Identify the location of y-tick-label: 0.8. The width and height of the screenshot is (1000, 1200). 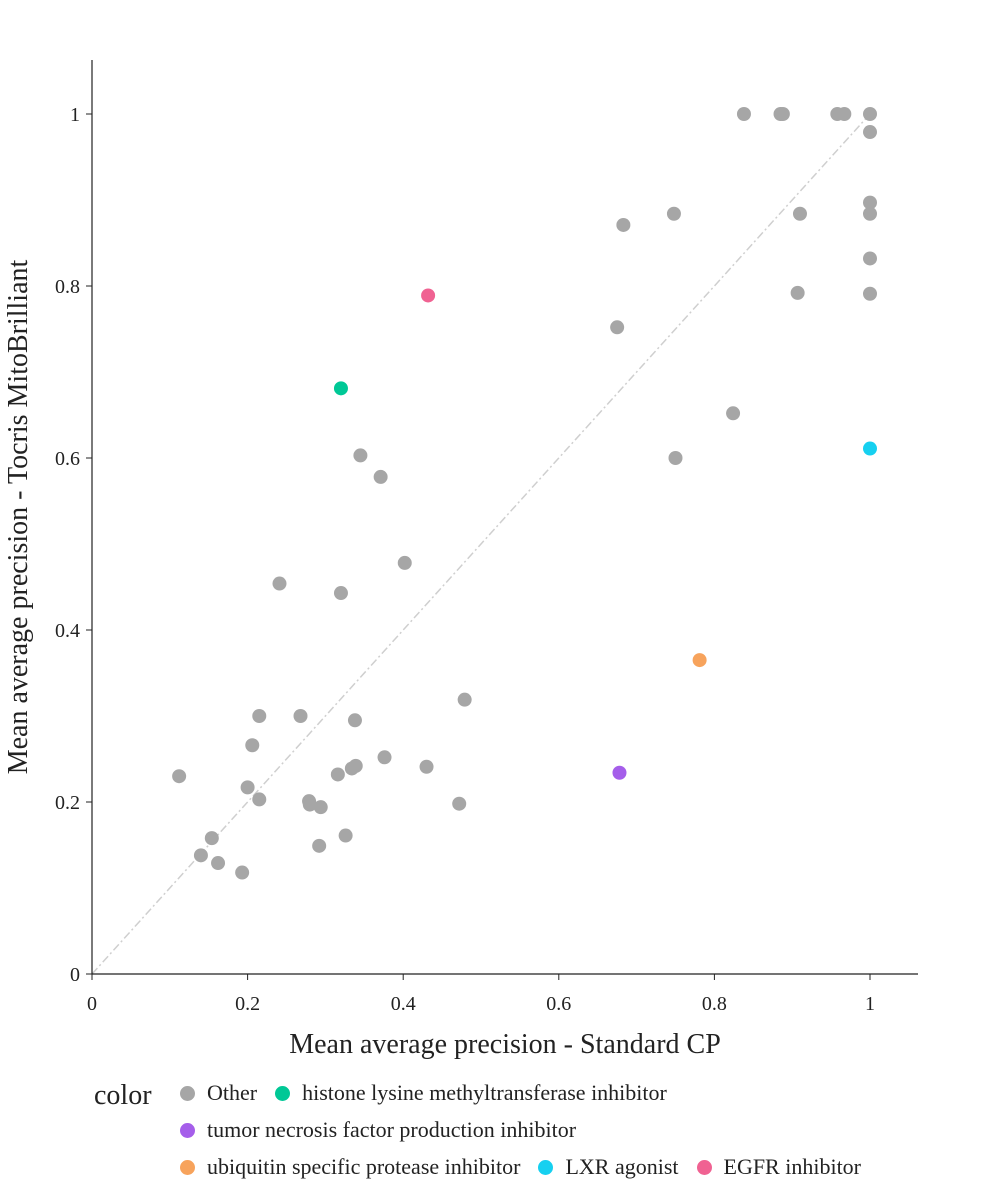
(67, 287).